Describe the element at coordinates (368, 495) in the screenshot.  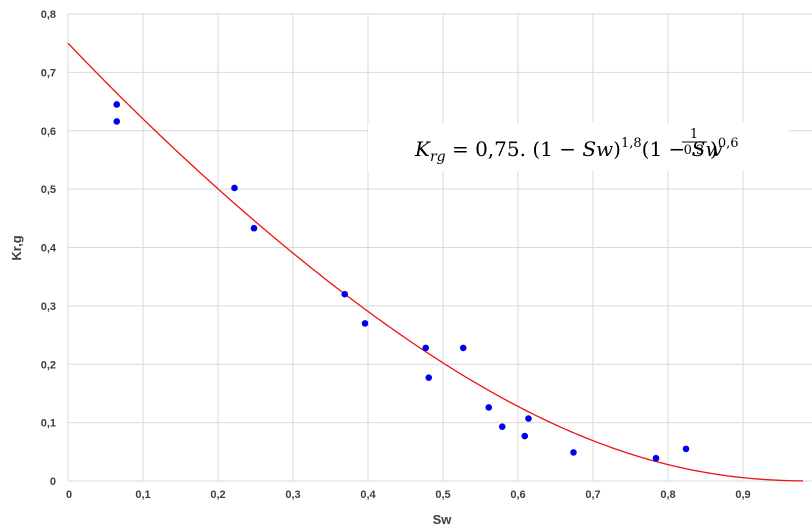
I see `x-tick-label: 0,4` at that location.